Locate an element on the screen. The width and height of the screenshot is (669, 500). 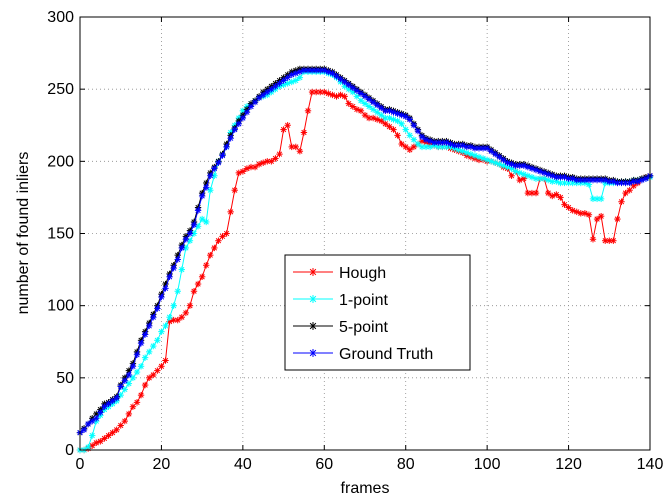
legend-item-1-point: 1-point is located at coordinates (340, 300).